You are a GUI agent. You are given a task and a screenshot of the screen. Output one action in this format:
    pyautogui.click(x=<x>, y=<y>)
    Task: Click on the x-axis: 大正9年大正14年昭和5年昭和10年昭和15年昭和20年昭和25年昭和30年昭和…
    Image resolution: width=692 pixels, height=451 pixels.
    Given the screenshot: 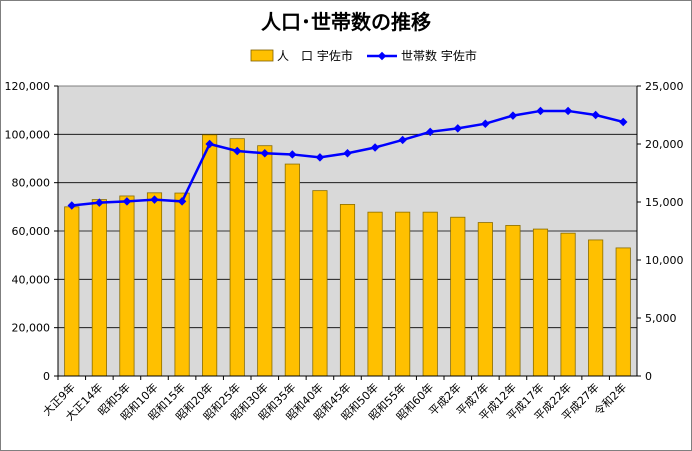 What is the action you would take?
    pyautogui.click(x=338, y=399)
    